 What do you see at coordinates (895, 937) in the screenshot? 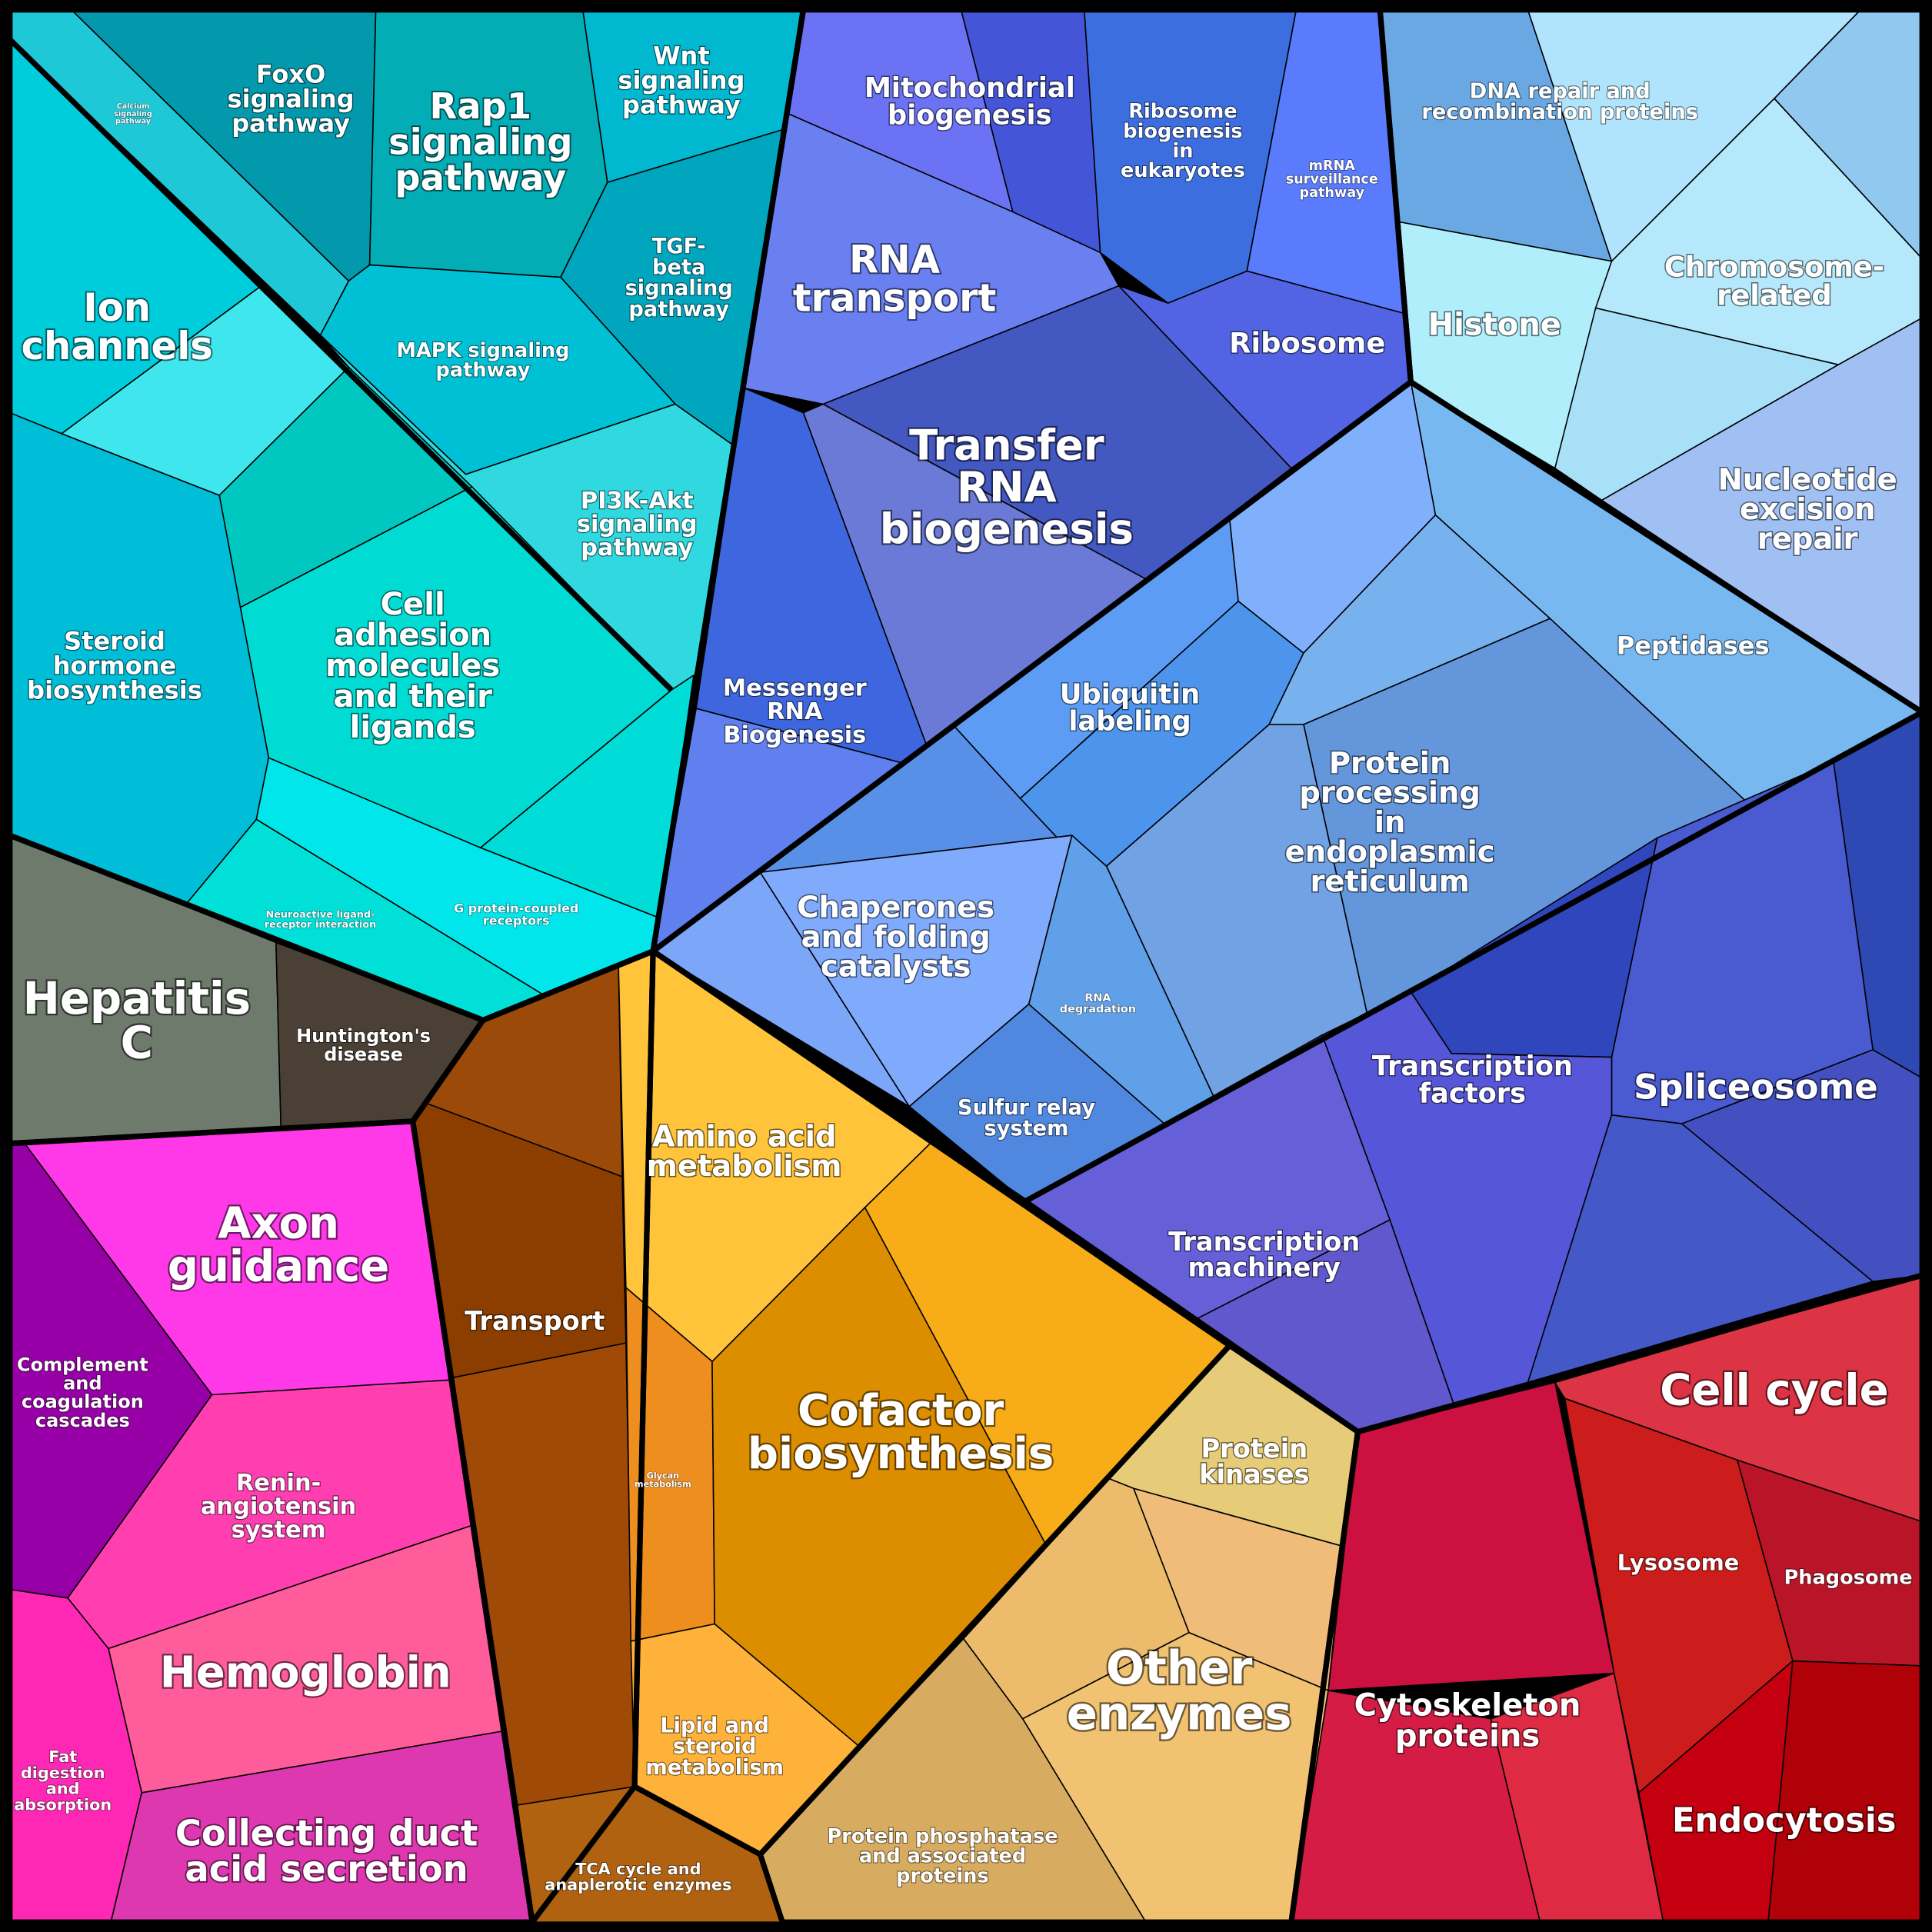
I see `label-chaperones: Chaperones and folding catalysts` at bounding box center [895, 937].